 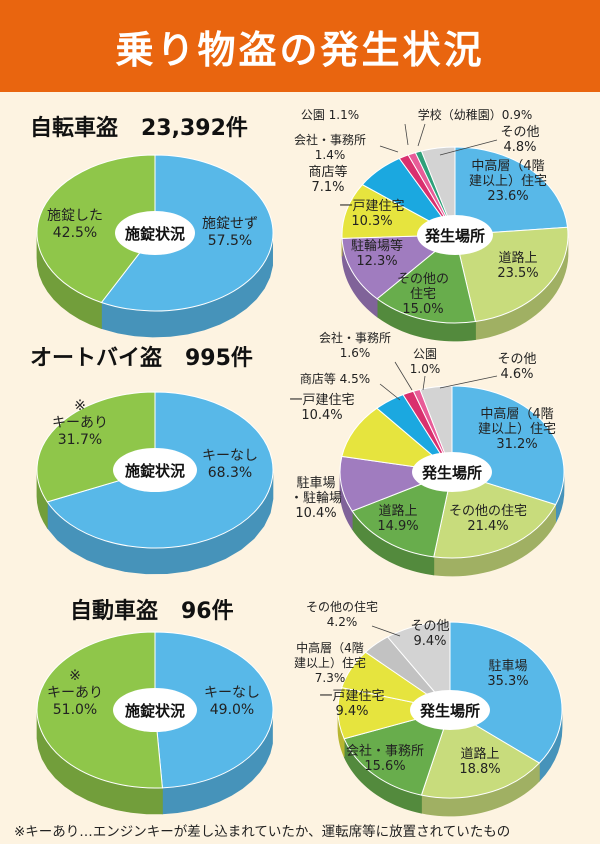 What do you see at coordinates (421, 135) in the screenshot?
I see `bicycle-leader-school` at bounding box center [421, 135].